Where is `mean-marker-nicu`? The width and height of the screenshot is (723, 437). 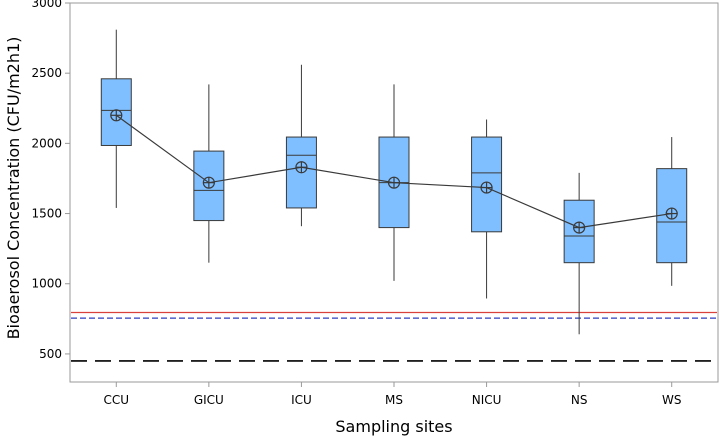 mean-marker-nicu is located at coordinates (486, 187).